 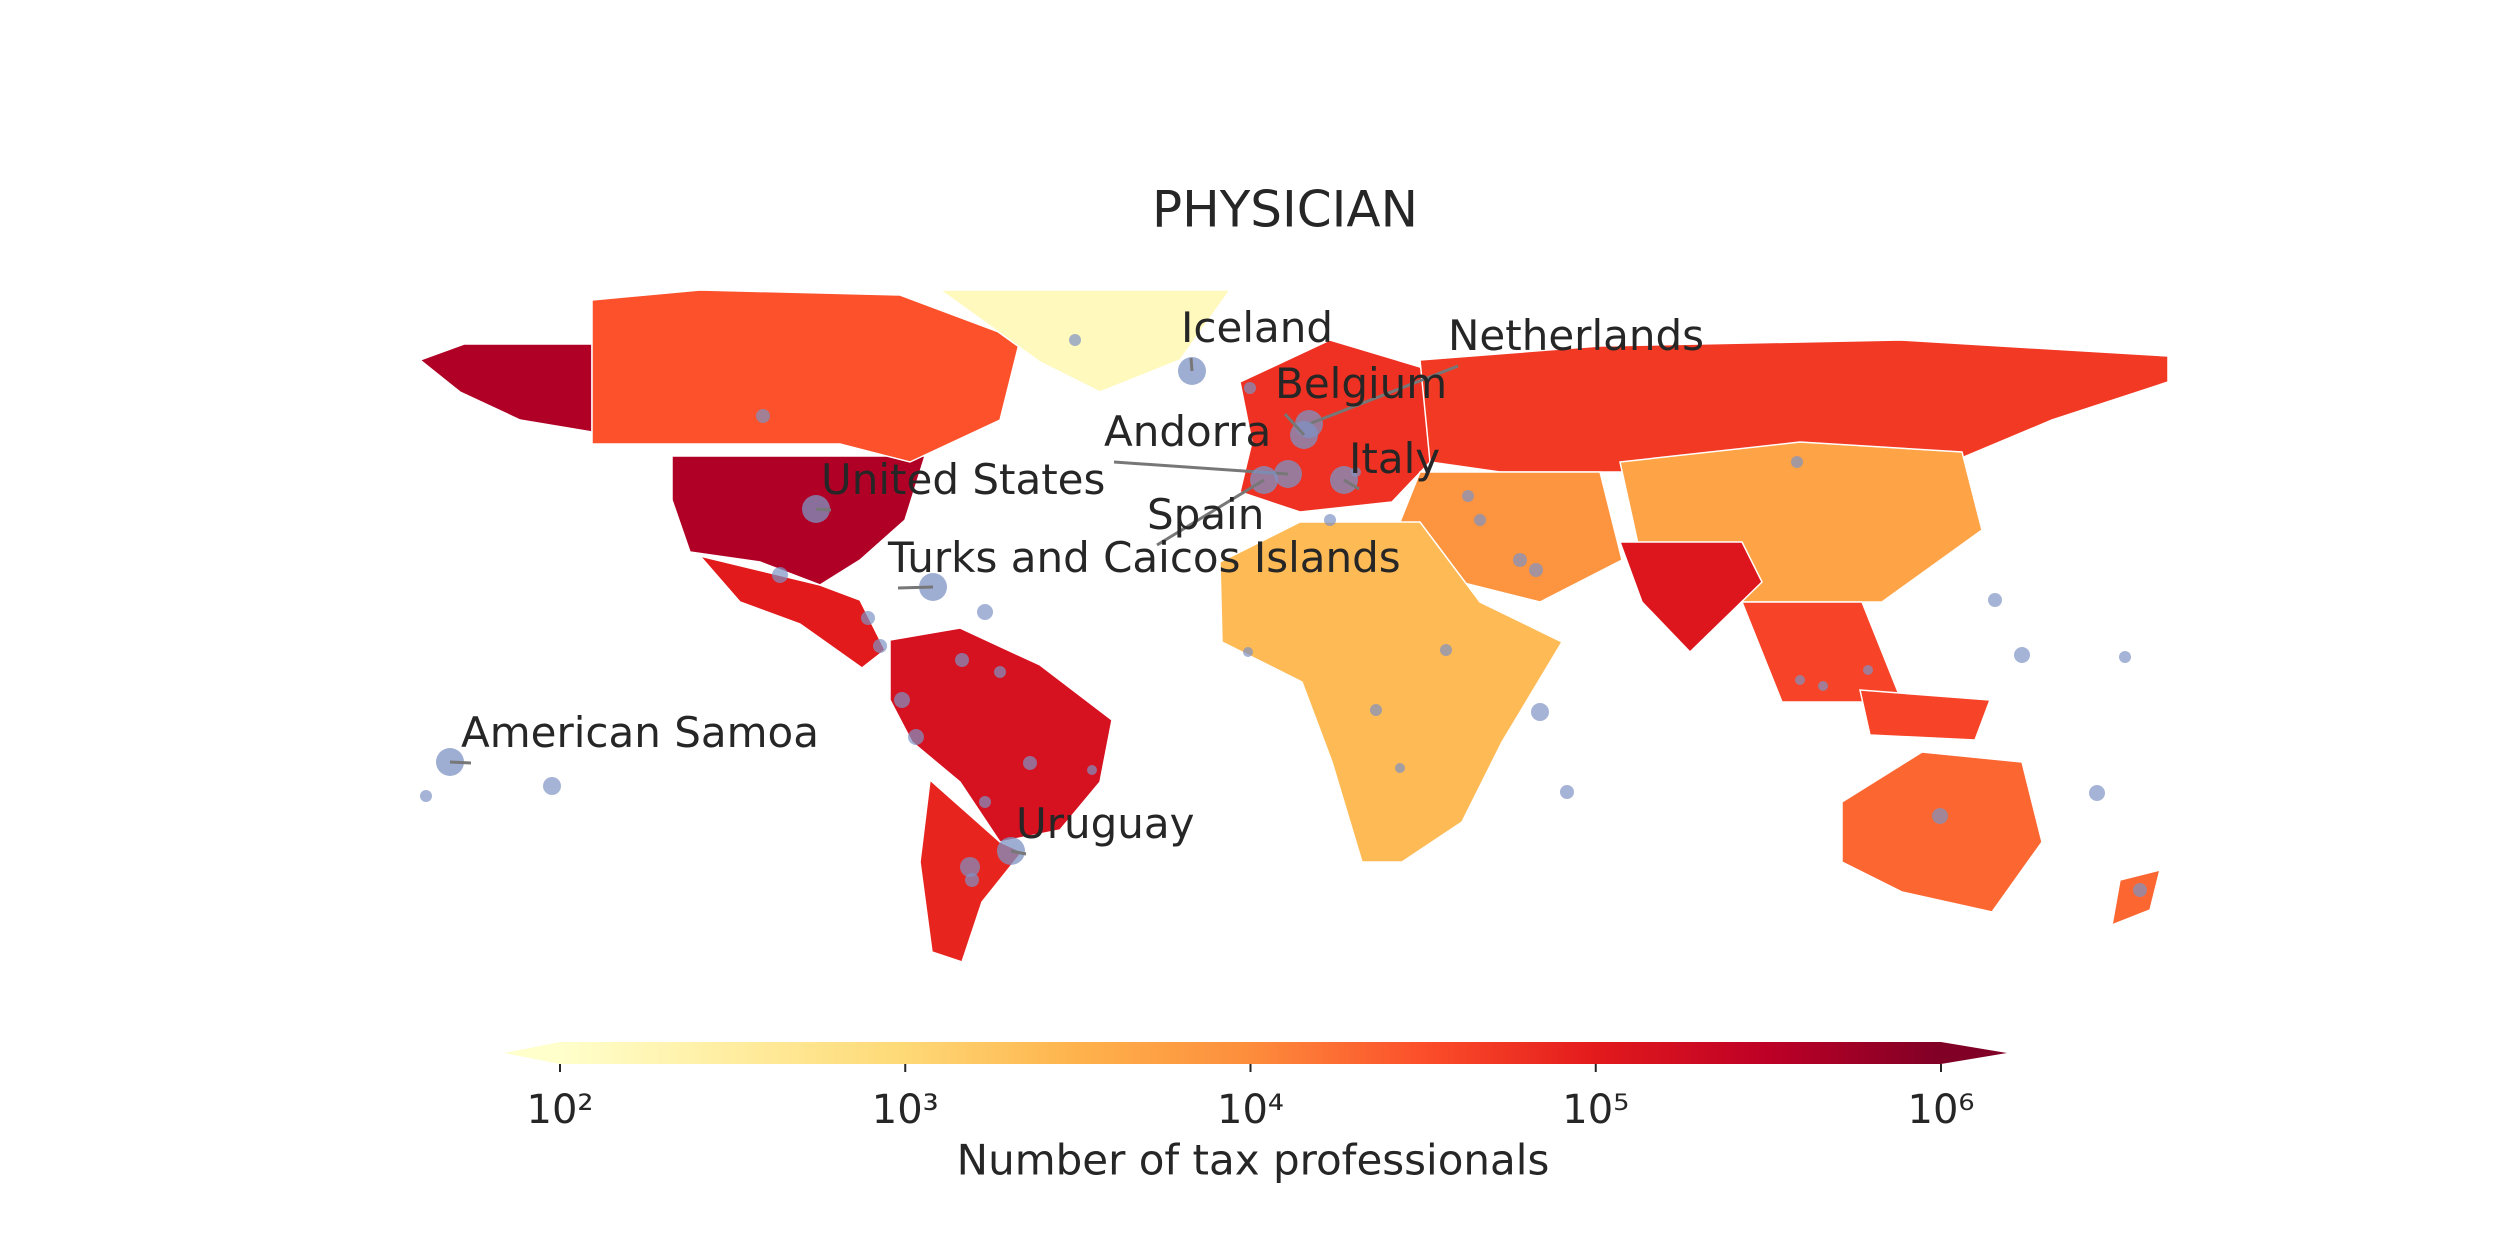 I want to click on colorbar-gradient, so click(x=1250, y=1053).